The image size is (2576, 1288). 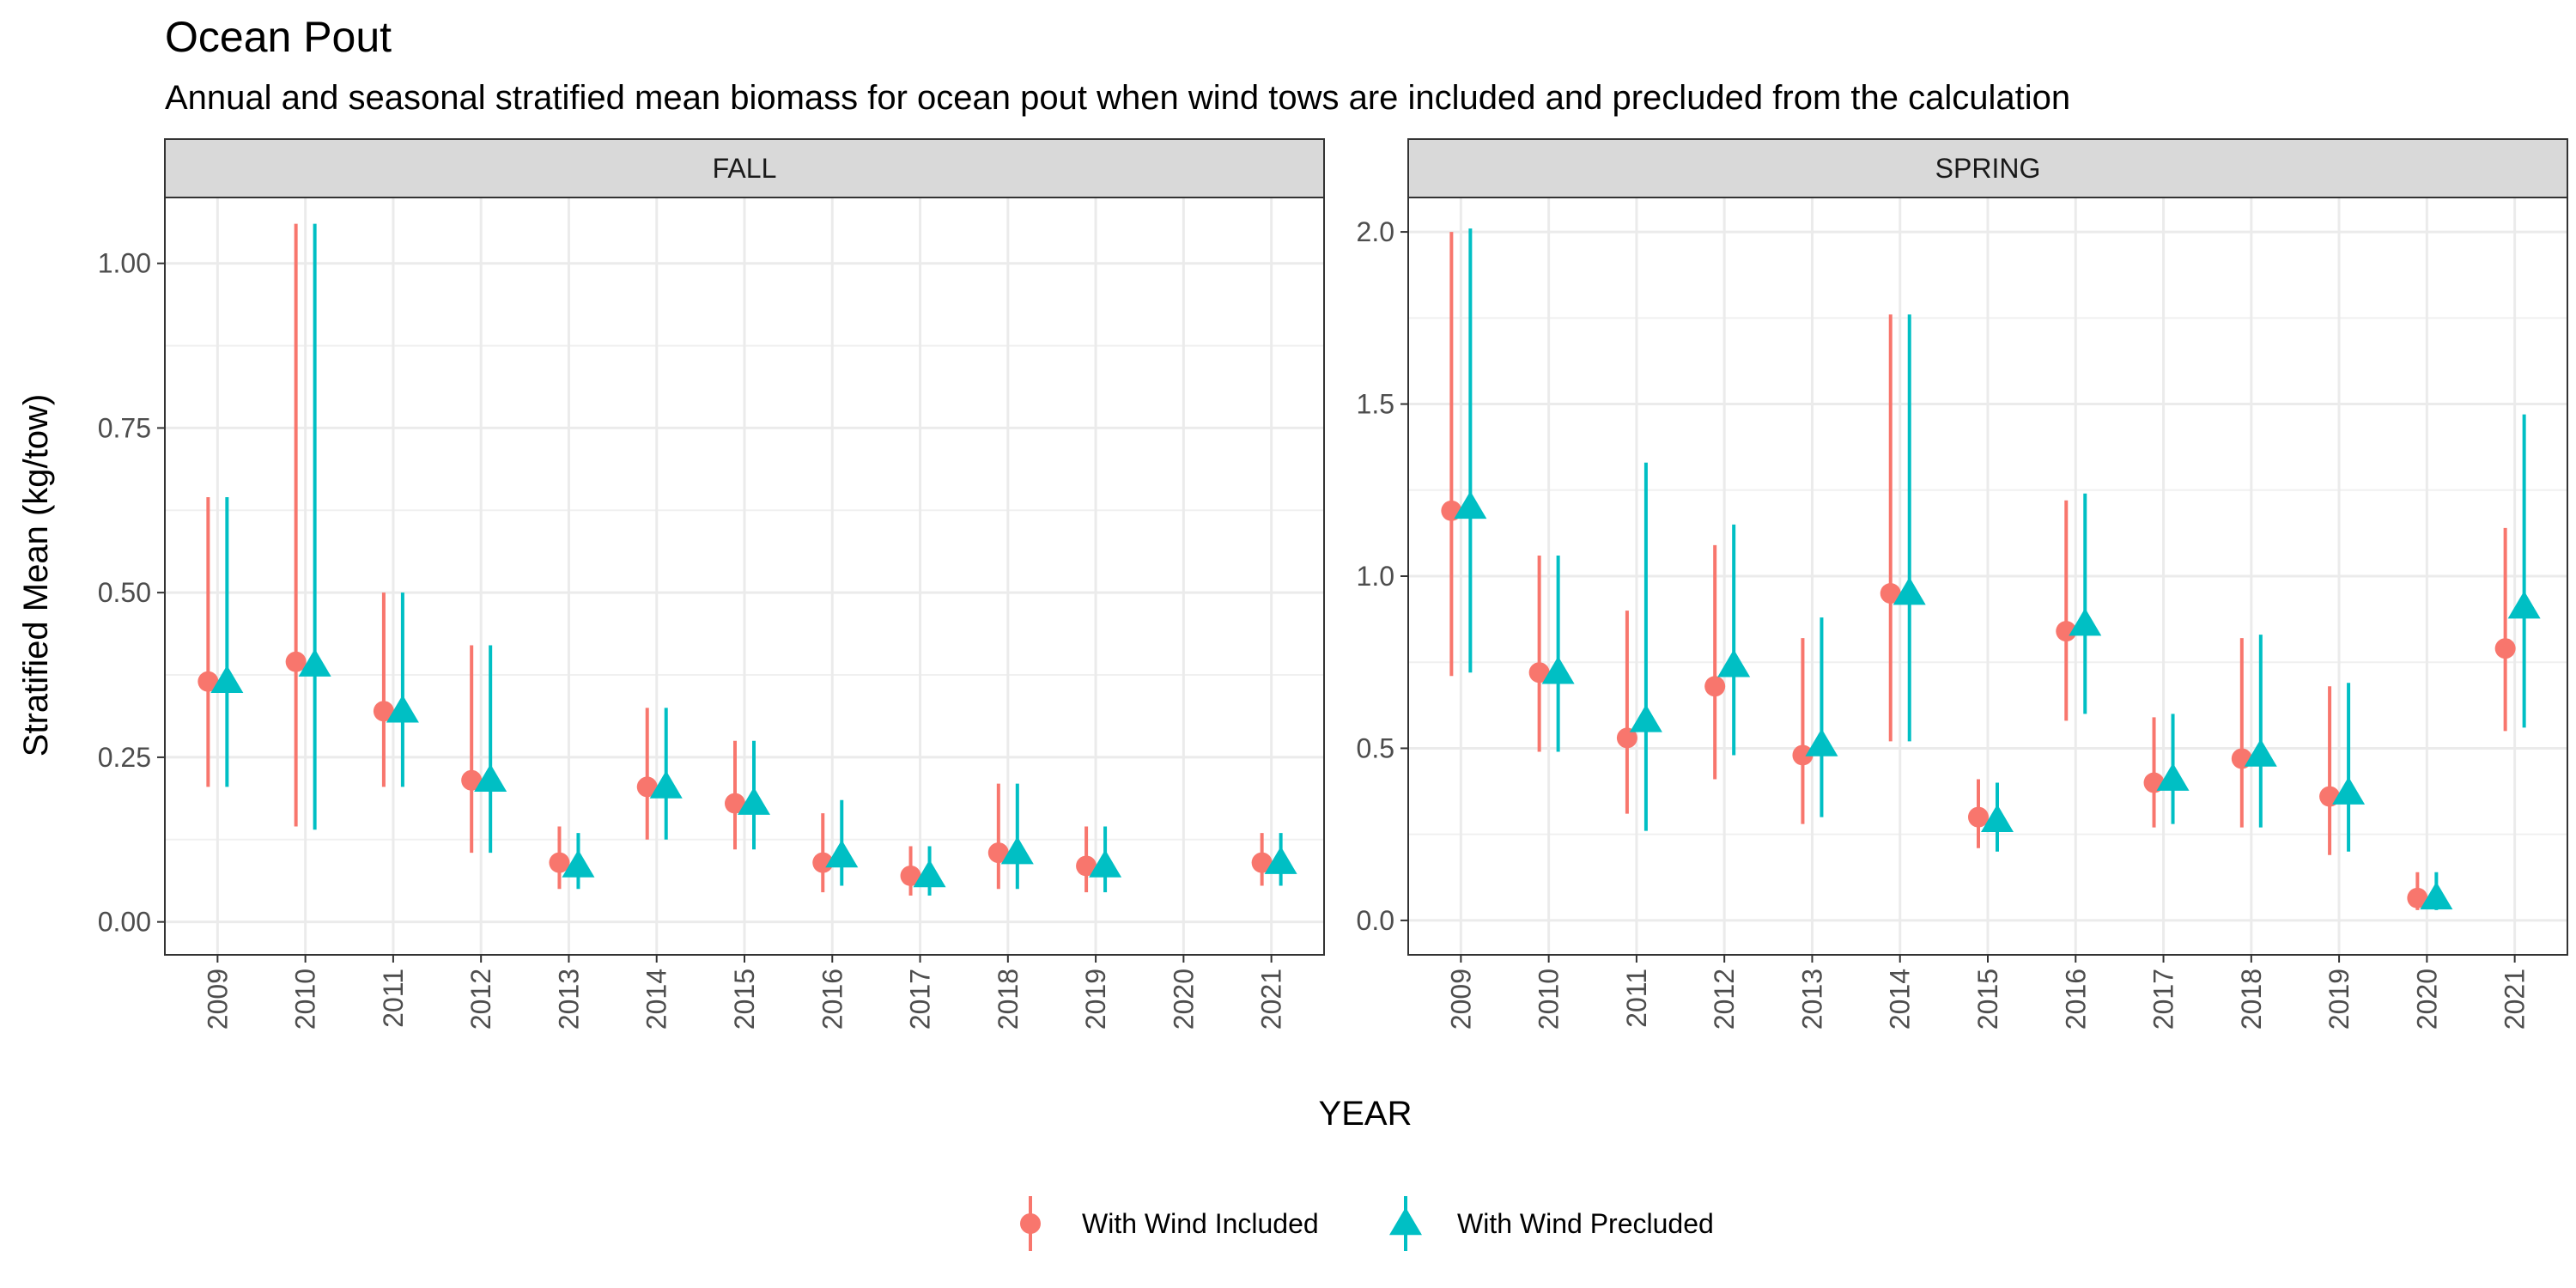 What do you see at coordinates (124, 428) in the screenshot?
I see `y-tick-label: 0.75` at bounding box center [124, 428].